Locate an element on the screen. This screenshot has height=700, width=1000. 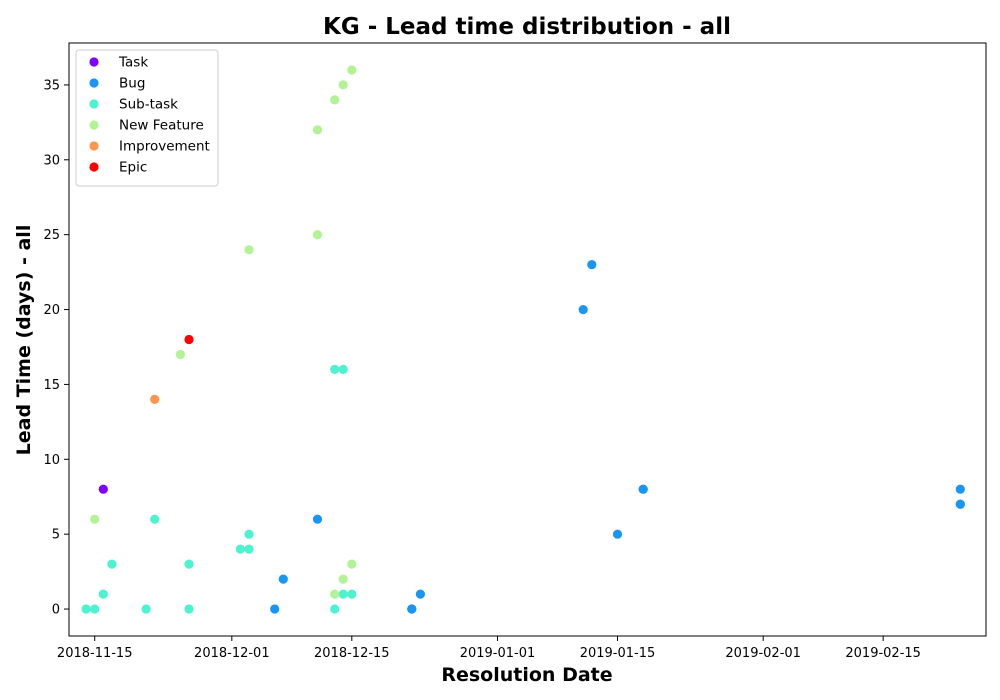
legend-label: Epic is located at coordinates (133, 168).